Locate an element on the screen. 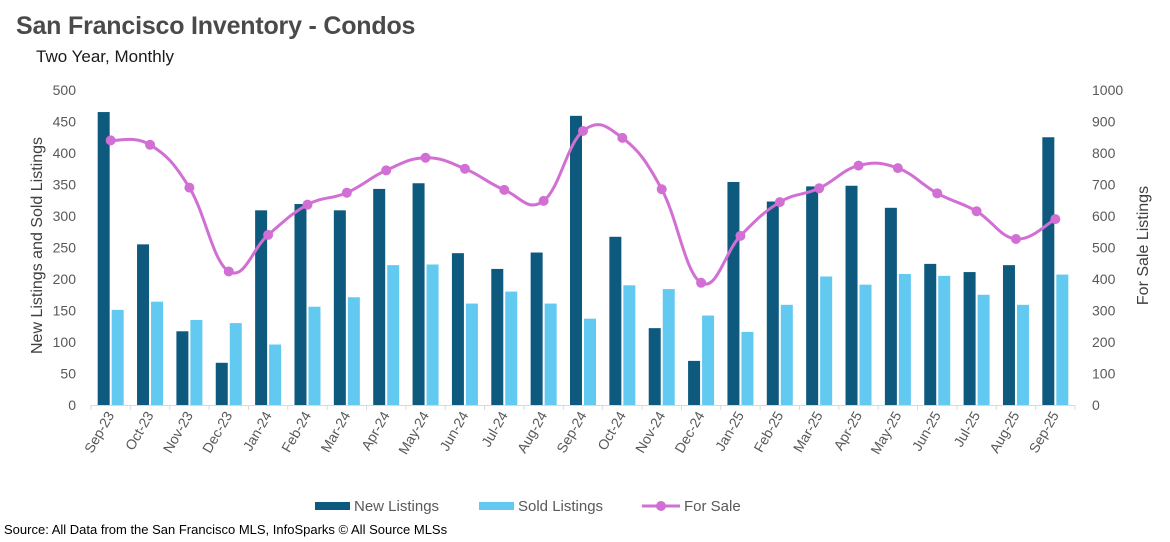  x-tick-label: Sep-24 is located at coordinates (571, 431).